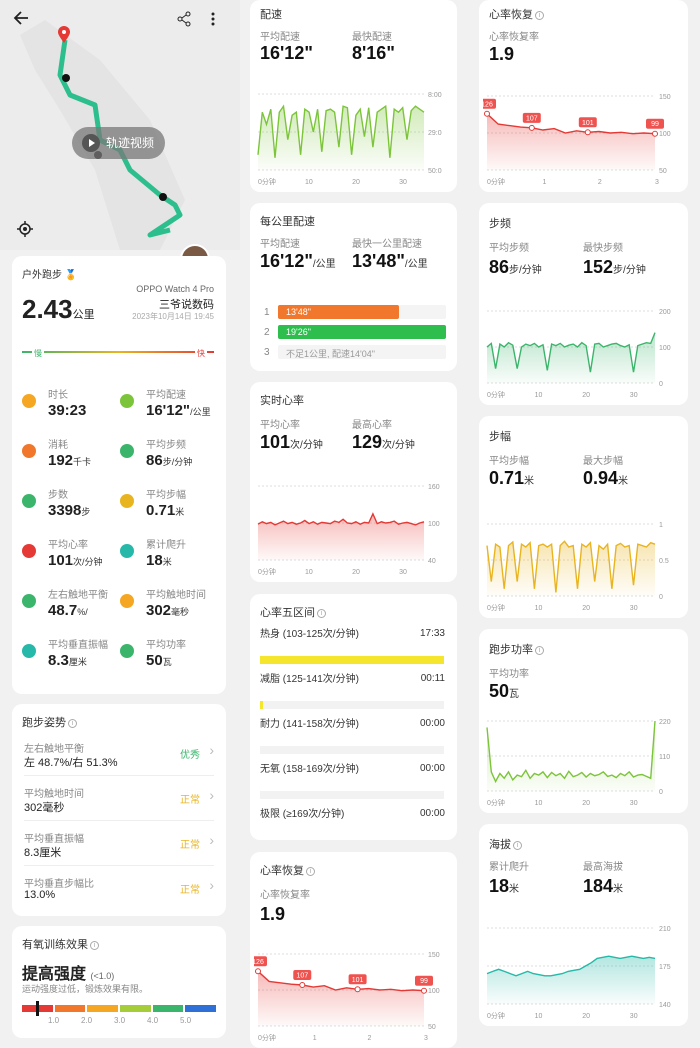 The width and height of the screenshot is (700, 1048). Describe the element at coordinates (40, 895) in the screenshot. I see `posture-row-value: 13.0%` at that location.